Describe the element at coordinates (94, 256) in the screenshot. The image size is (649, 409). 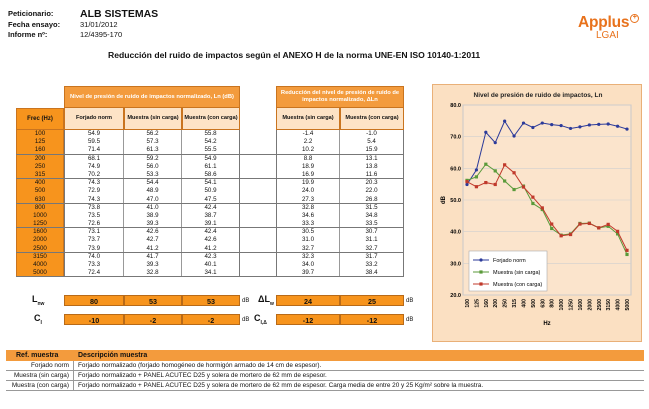
I see `forjado-cell: 74.0` at that location.